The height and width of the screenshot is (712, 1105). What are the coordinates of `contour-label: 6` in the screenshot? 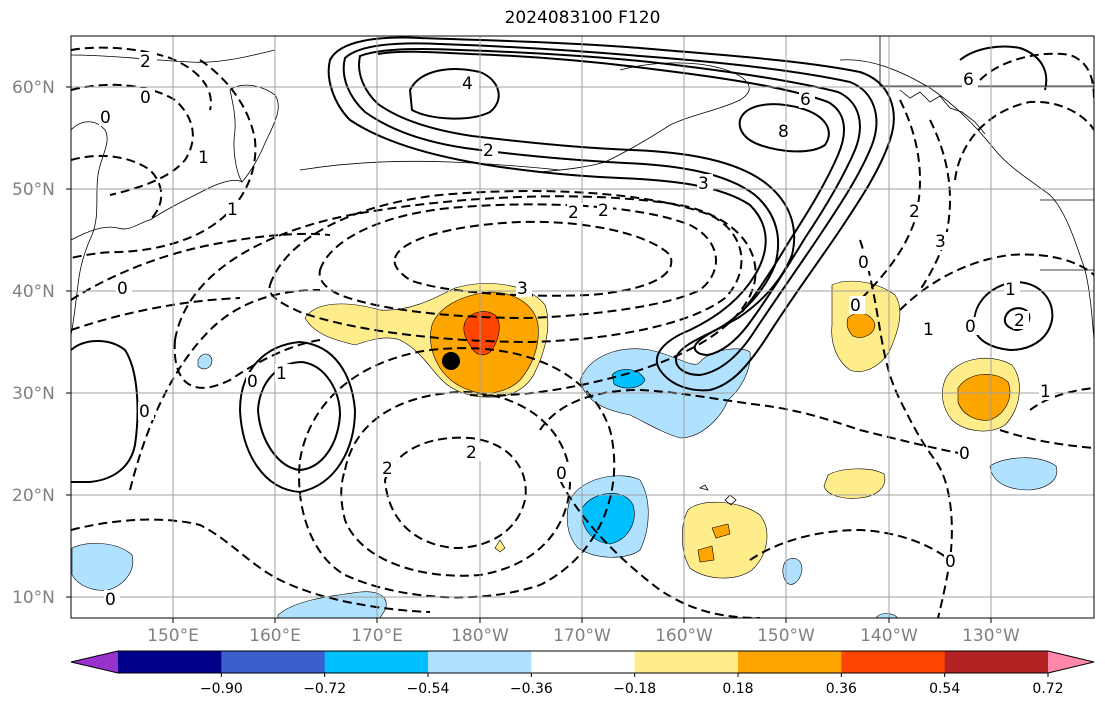 It's located at (805, 100).